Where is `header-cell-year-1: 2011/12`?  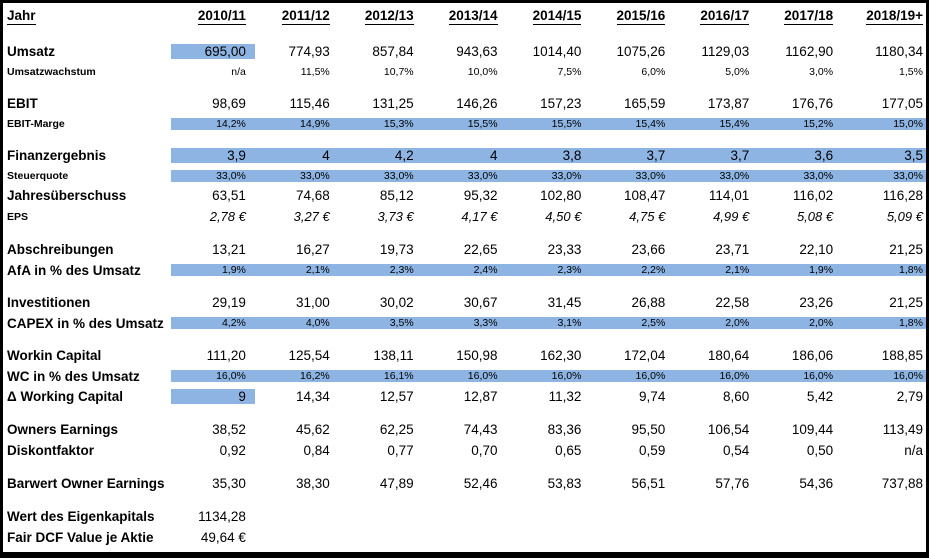 header-cell-year-1: 2011/12 is located at coordinates (297, 16).